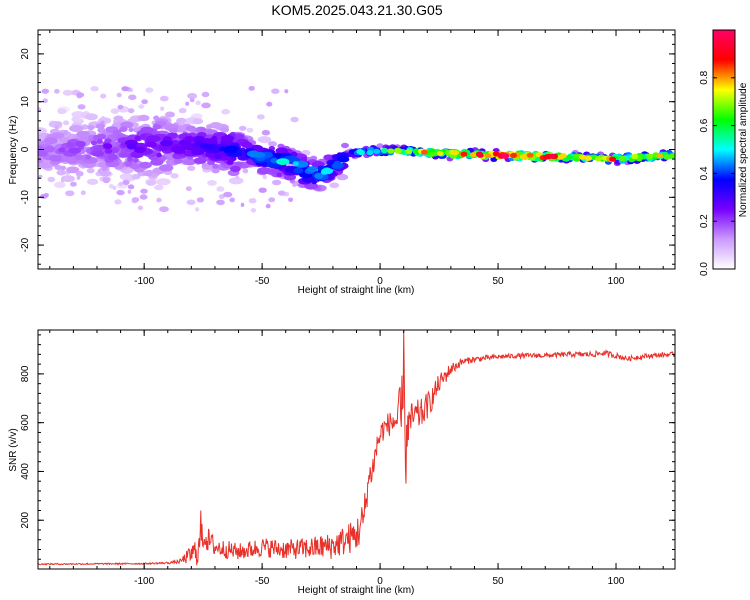 Image resolution: width=750 pixels, height=600 pixels. What do you see at coordinates (704, 77) in the screenshot?
I see `colorbar-tick-label: 0.8` at bounding box center [704, 77].